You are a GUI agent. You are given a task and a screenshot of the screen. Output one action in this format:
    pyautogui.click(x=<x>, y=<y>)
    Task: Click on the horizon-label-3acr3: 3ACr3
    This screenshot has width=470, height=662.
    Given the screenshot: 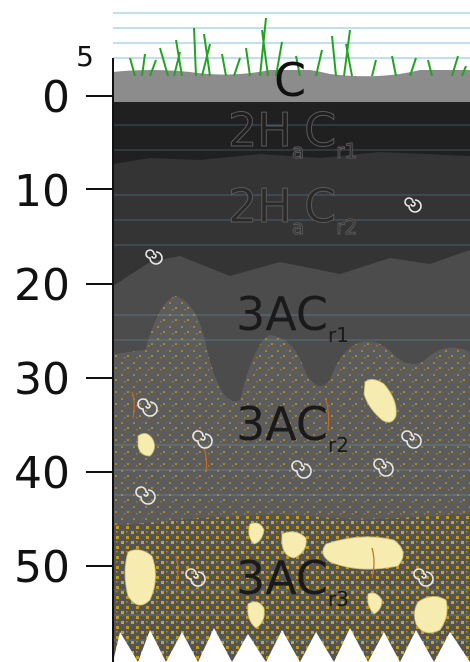 What is the action you would take?
    pyautogui.click(x=292, y=581)
    